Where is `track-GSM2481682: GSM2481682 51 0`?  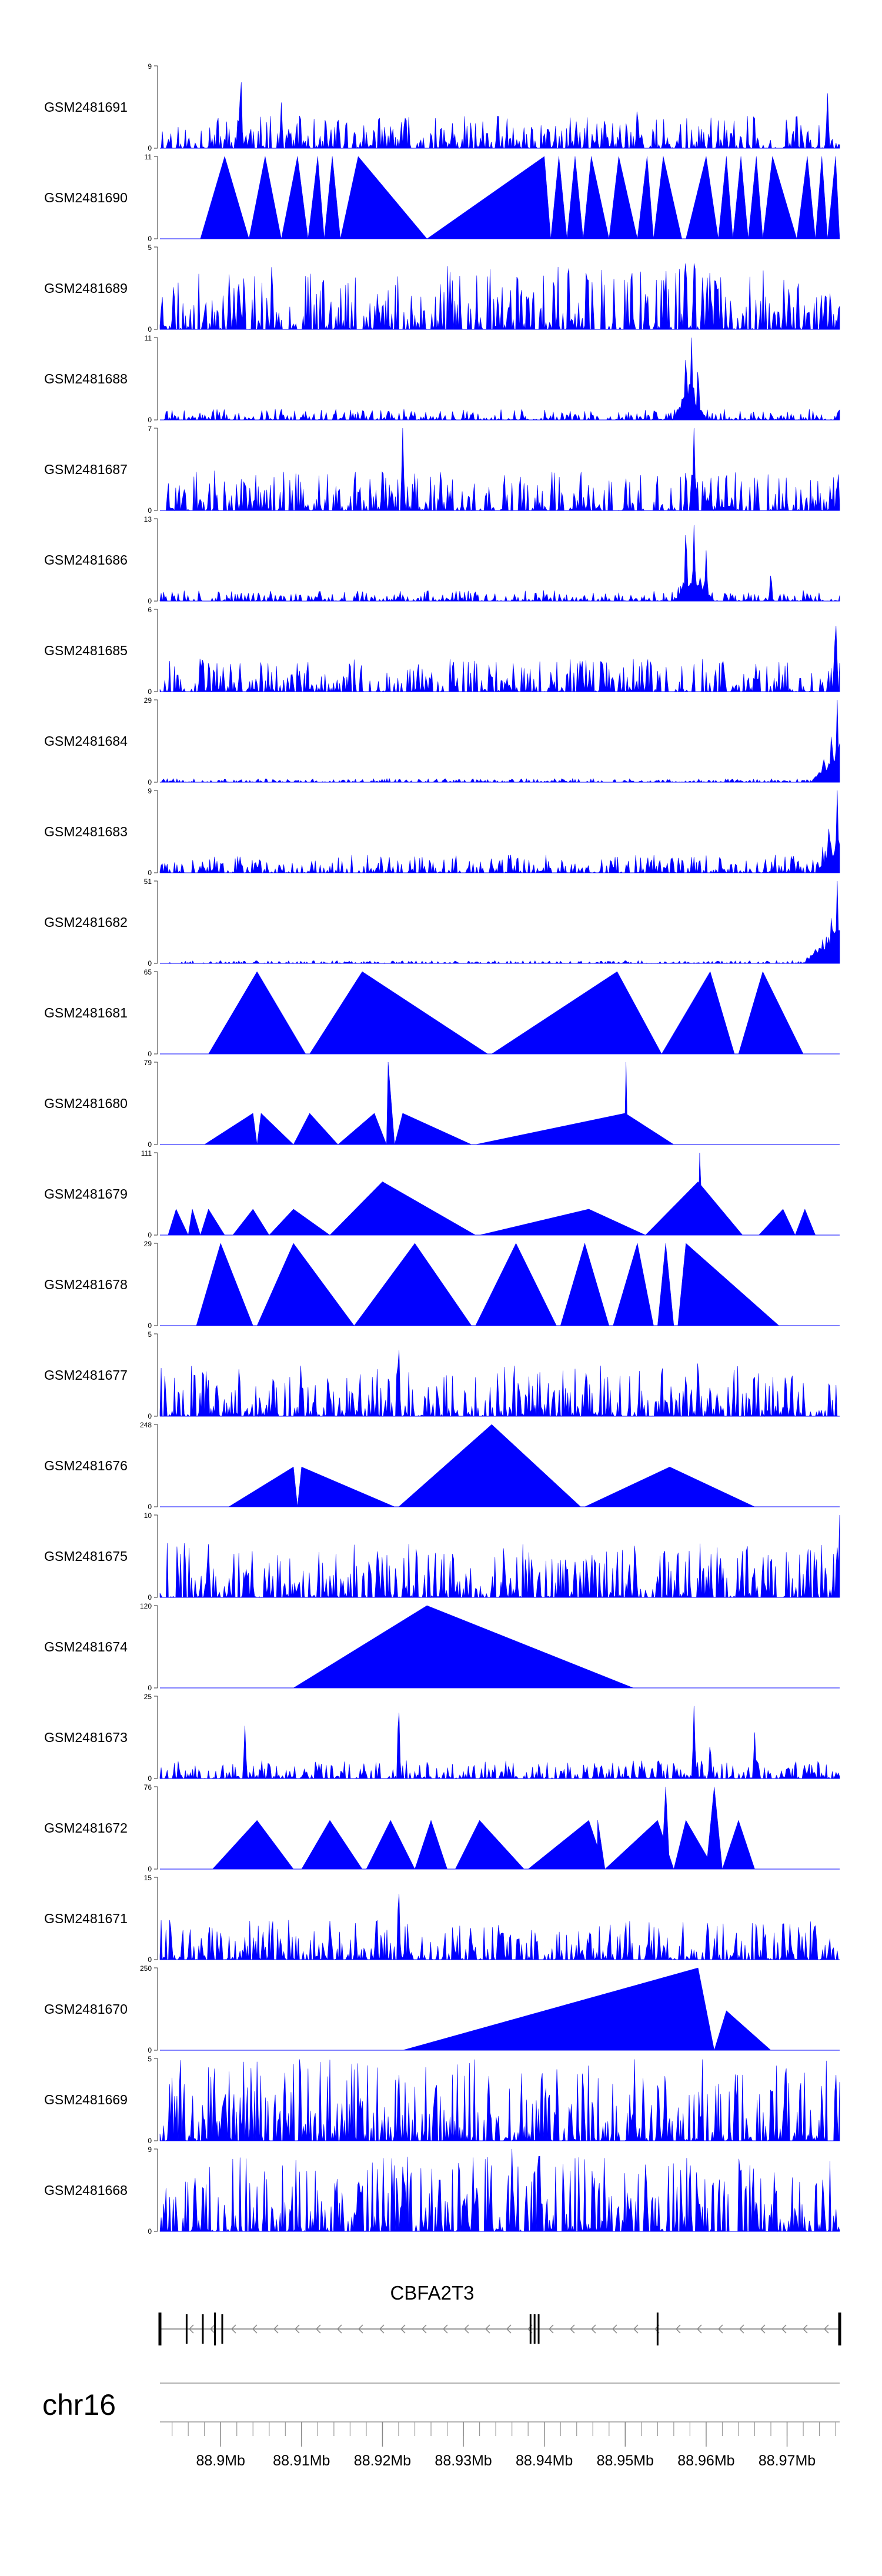
track-GSM2481682: GSM2481682 51 0 is located at coordinates (442, 922).